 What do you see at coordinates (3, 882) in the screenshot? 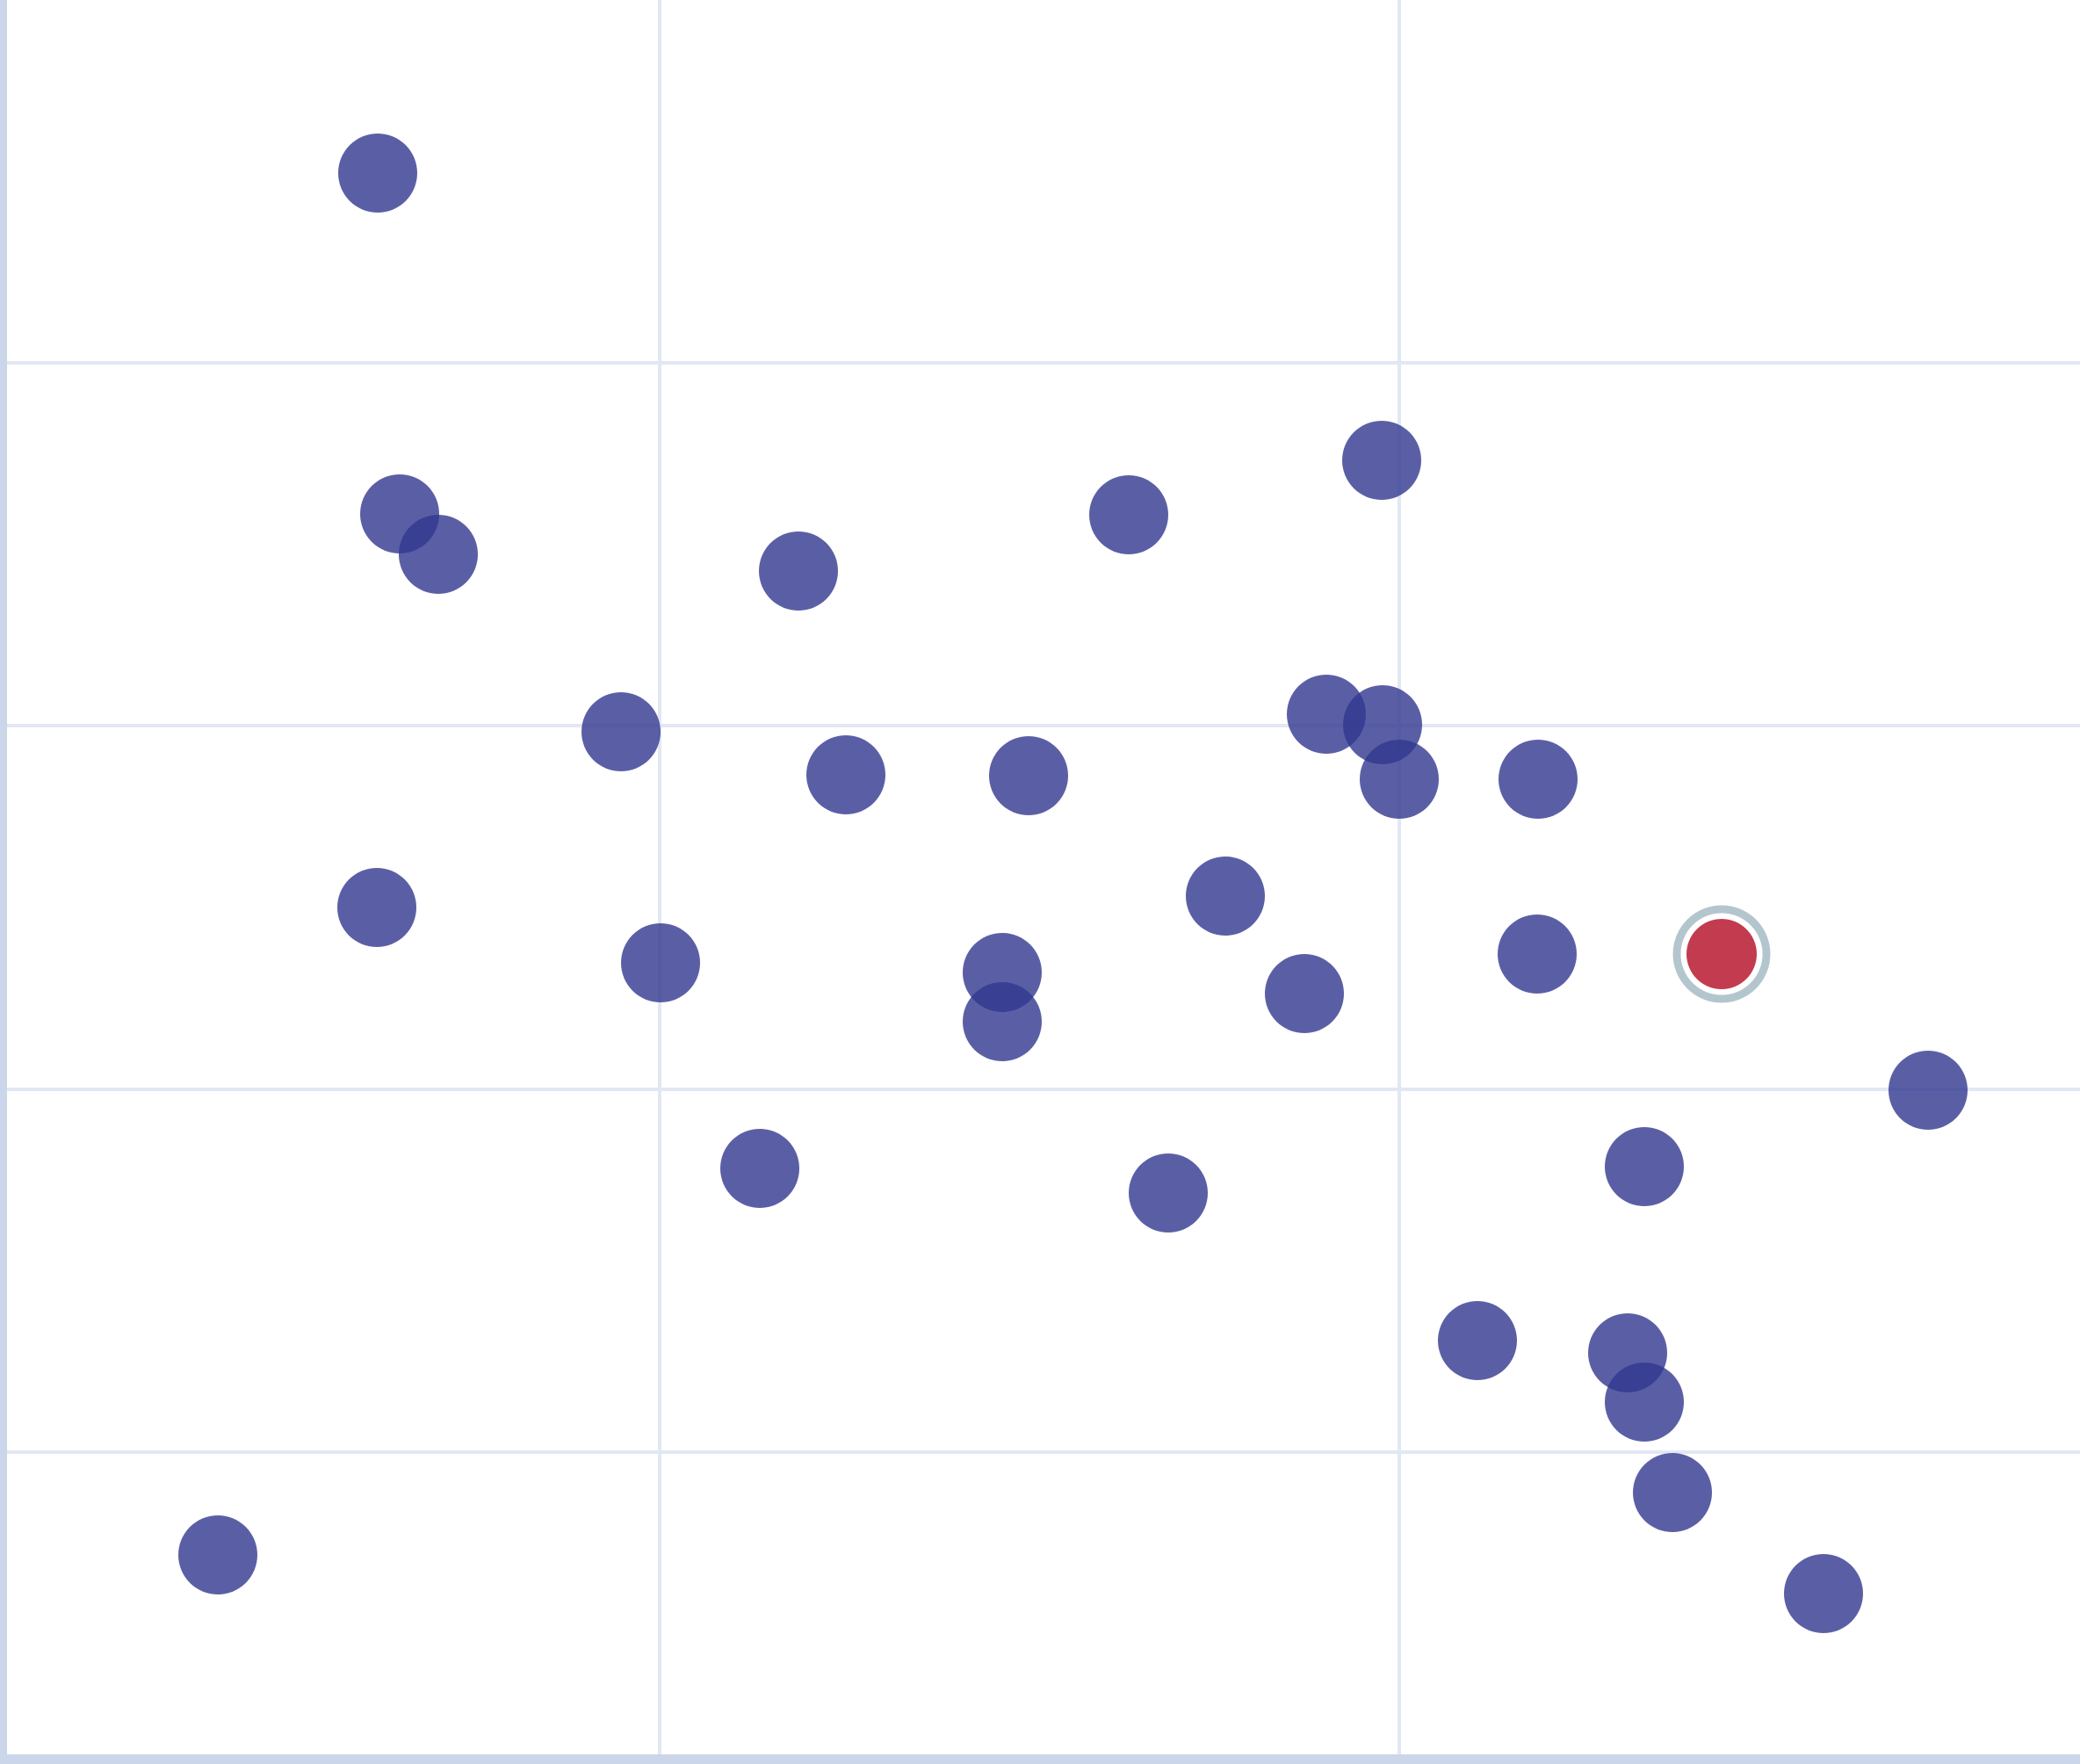
I see `left-axis-edge-band` at bounding box center [3, 882].